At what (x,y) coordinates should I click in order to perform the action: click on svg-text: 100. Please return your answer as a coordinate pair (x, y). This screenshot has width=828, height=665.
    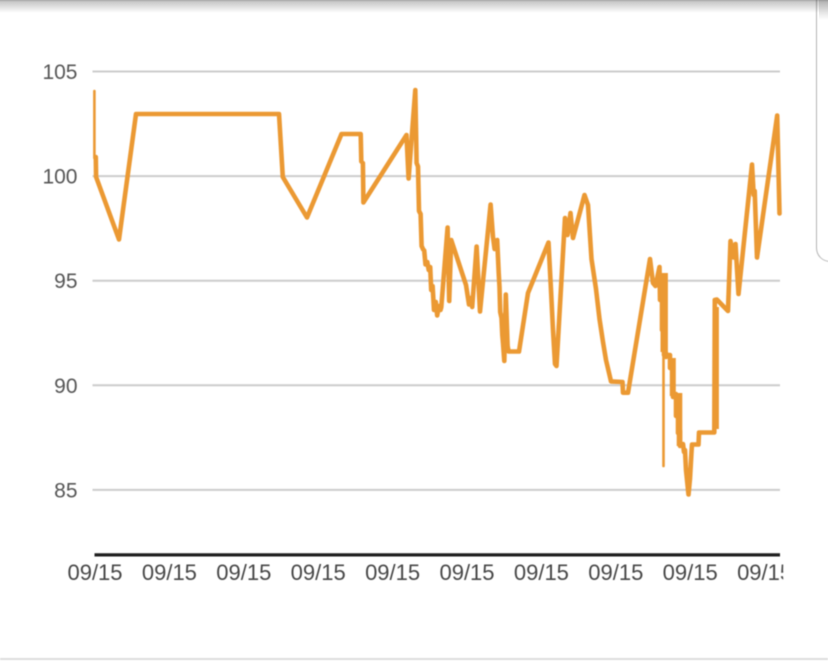
    Looking at the image, I should click on (59, 177).